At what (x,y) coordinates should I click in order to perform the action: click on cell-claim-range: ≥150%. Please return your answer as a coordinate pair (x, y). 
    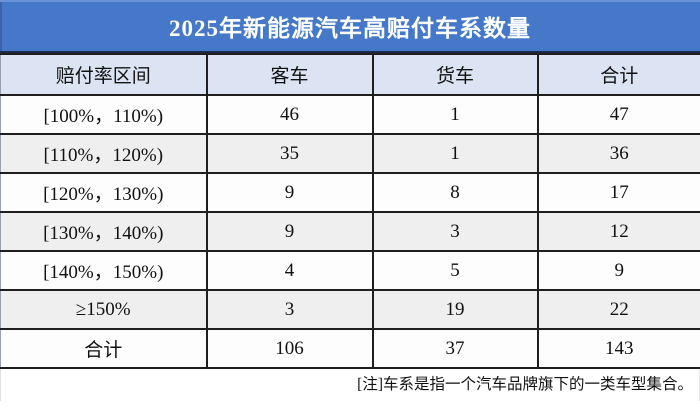
    Looking at the image, I should click on (104, 309).